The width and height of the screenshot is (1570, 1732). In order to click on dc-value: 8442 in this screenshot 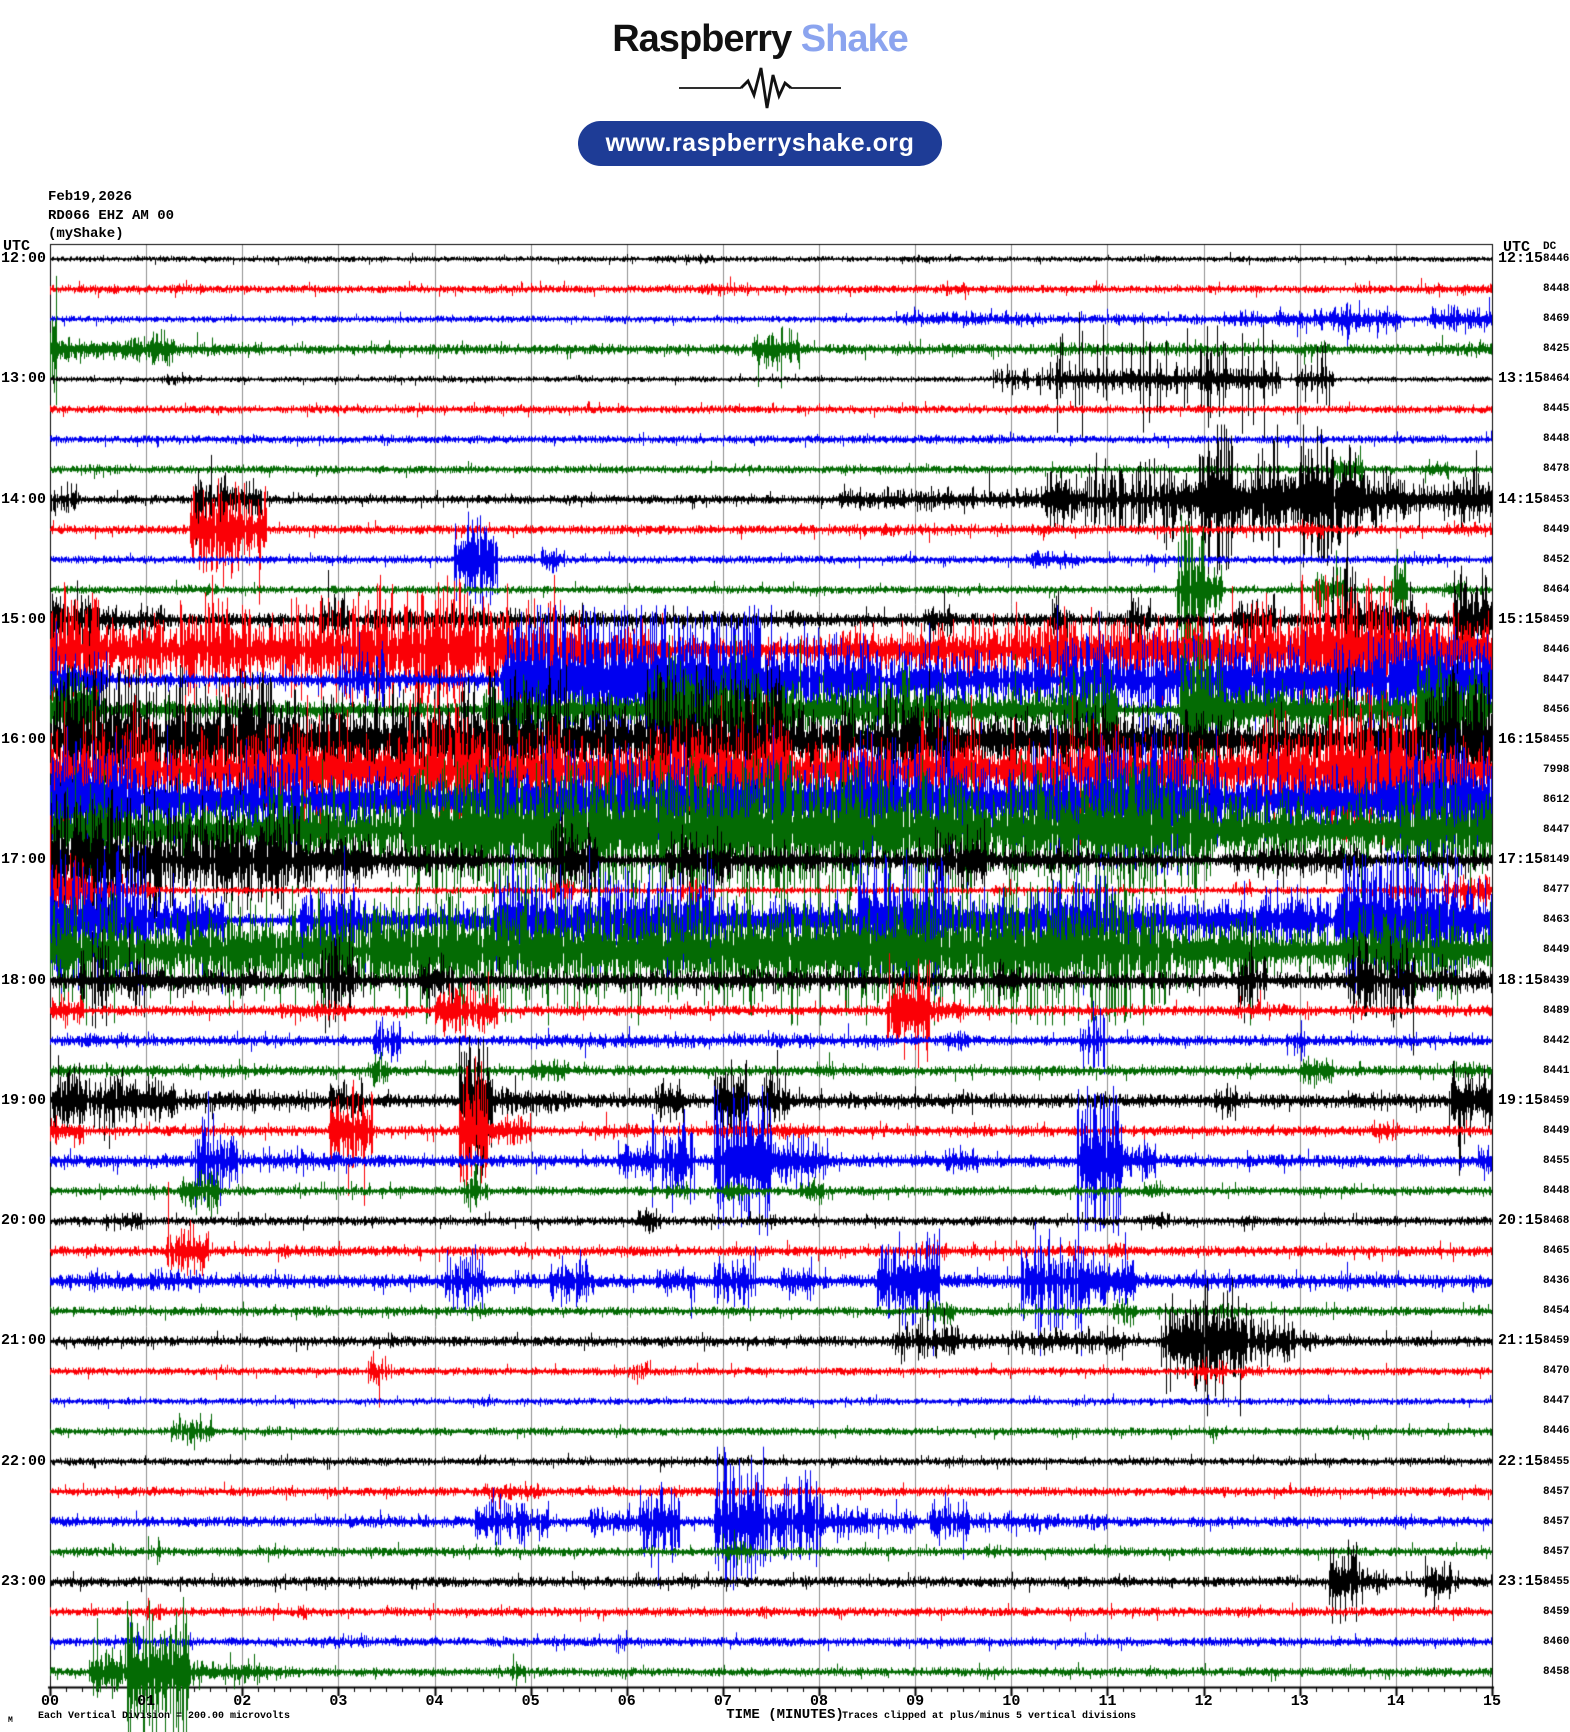, I will do `click(1556, 1040)`.